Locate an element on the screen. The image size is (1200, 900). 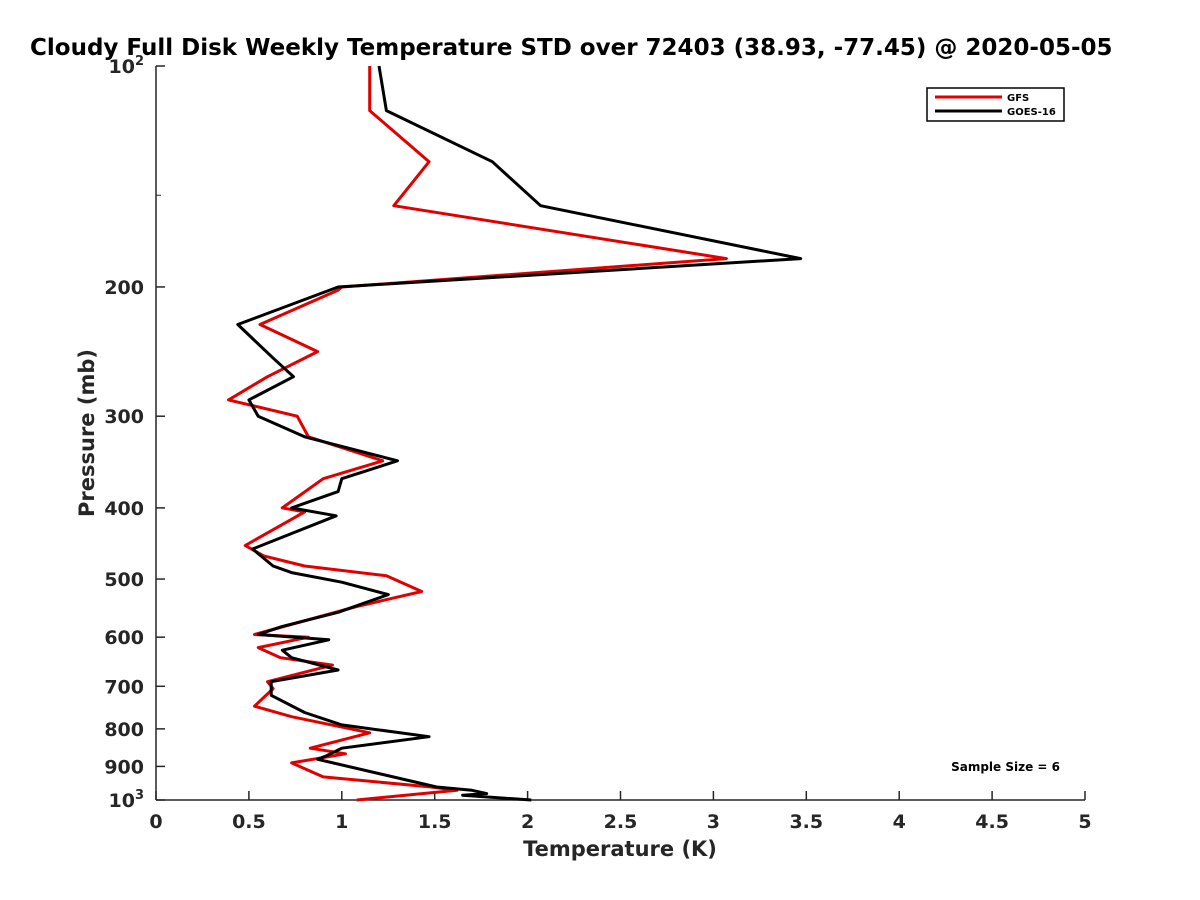
x-tick-label: 3 is located at coordinates (713, 822).